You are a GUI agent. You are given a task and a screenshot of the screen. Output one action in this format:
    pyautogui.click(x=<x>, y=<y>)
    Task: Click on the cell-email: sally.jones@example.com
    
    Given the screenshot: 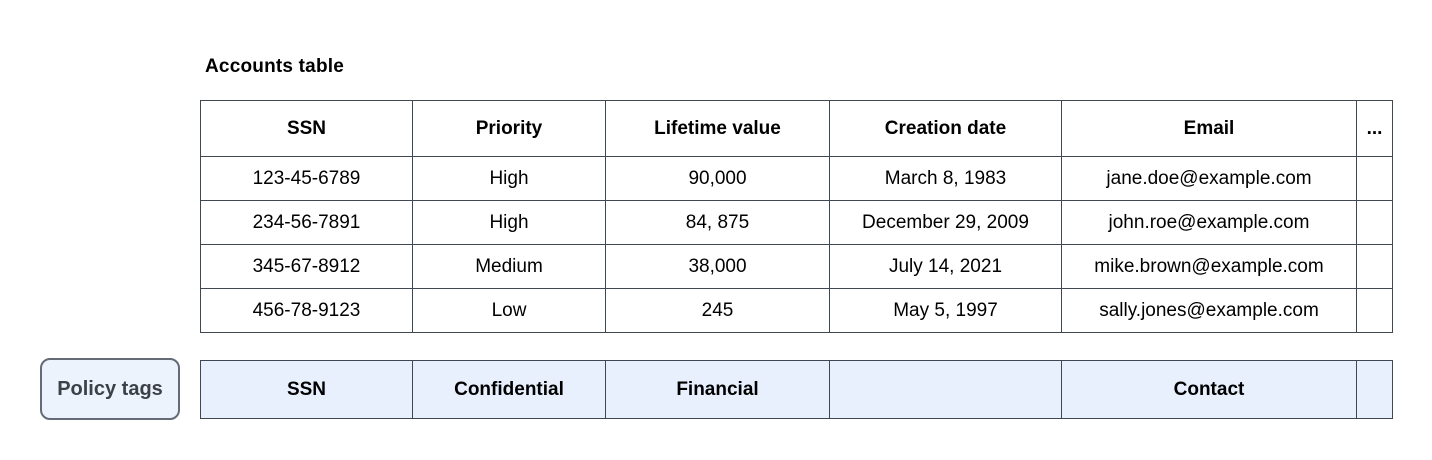 What is the action you would take?
    pyautogui.click(x=1209, y=310)
    